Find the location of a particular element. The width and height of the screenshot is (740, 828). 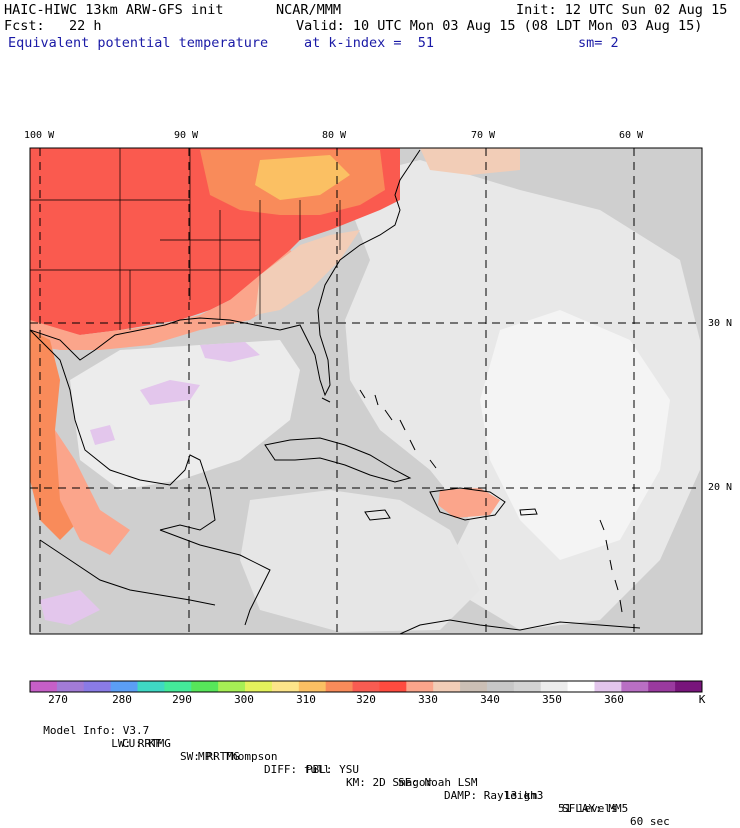

colorbar-tick-340: 340 is located at coordinates (490, 699).